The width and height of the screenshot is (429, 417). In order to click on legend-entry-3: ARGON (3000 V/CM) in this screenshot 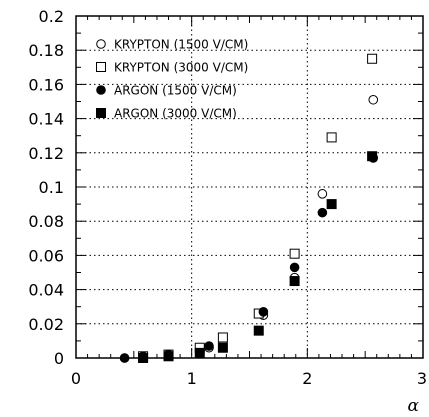, I will do `click(166, 114)`.